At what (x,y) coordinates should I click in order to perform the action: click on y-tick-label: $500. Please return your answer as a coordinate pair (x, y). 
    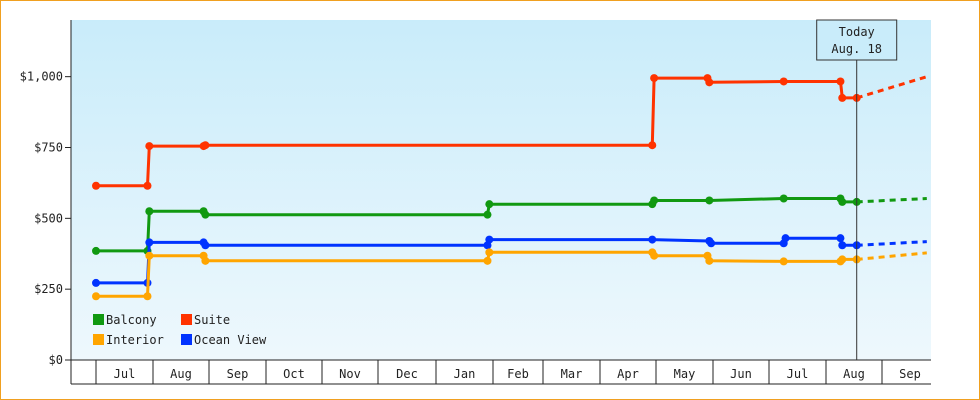
    Looking at the image, I should click on (48, 218).